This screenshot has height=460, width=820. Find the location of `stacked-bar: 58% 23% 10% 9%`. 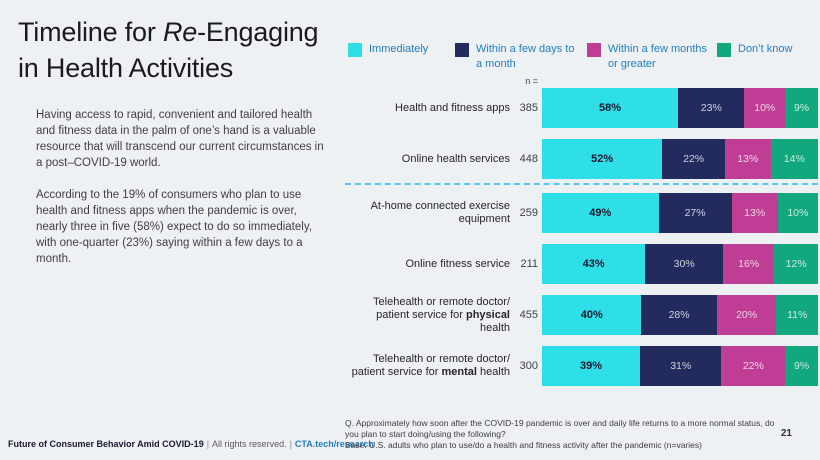

stacked-bar: 58% 23% 10% 9% is located at coordinates (680, 108).